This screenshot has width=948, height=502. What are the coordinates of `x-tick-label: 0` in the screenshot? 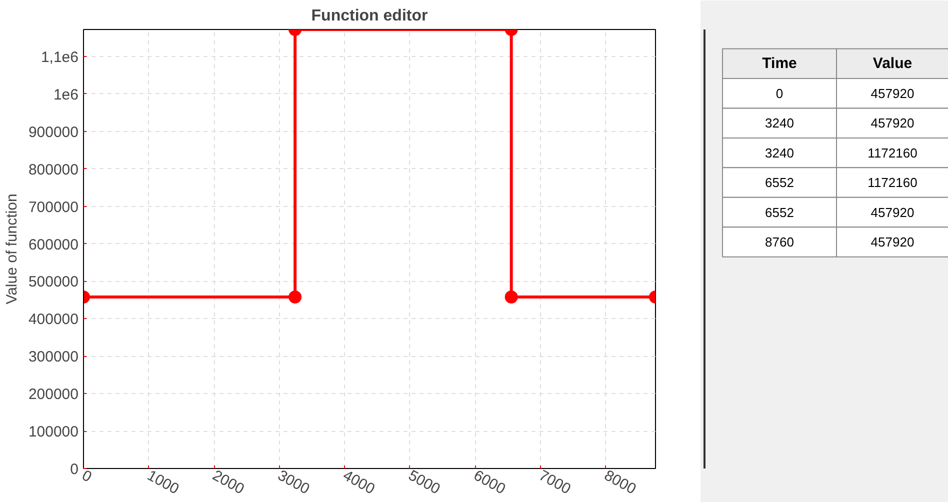 It's located at (86, 476).